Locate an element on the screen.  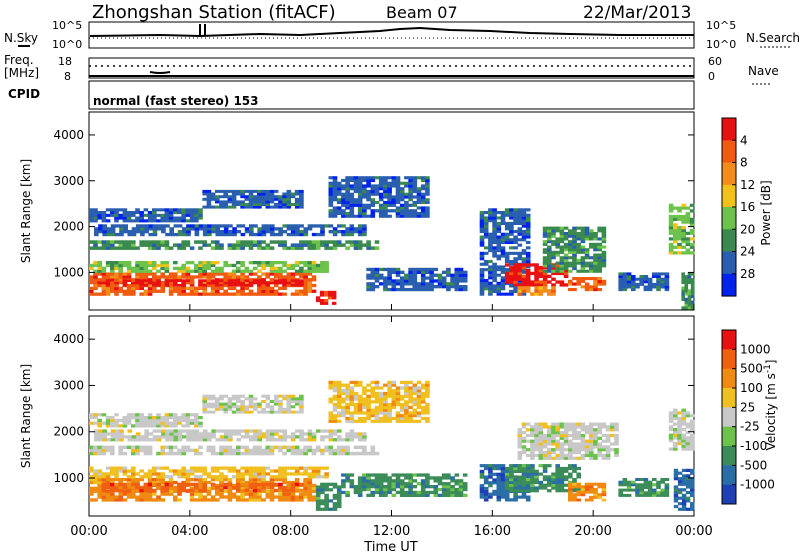
velocity-ylabel: Slant Range [km] is located at coordinates (26, 416).